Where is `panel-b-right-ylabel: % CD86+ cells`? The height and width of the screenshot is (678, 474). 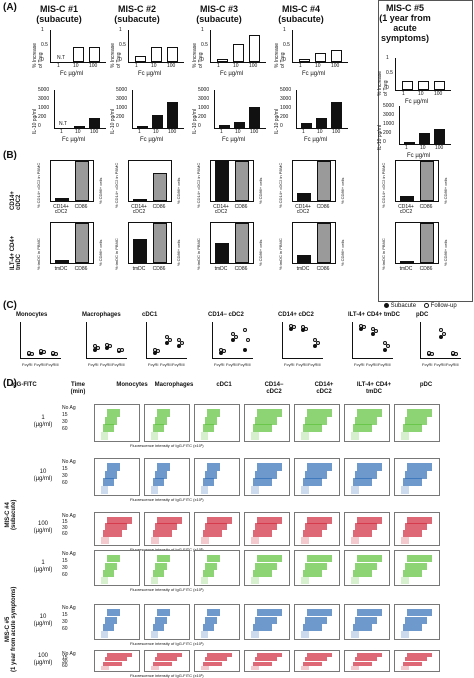
panel-b-right-ylabel: % CD86+ cells is located at coordinates (260, 252).